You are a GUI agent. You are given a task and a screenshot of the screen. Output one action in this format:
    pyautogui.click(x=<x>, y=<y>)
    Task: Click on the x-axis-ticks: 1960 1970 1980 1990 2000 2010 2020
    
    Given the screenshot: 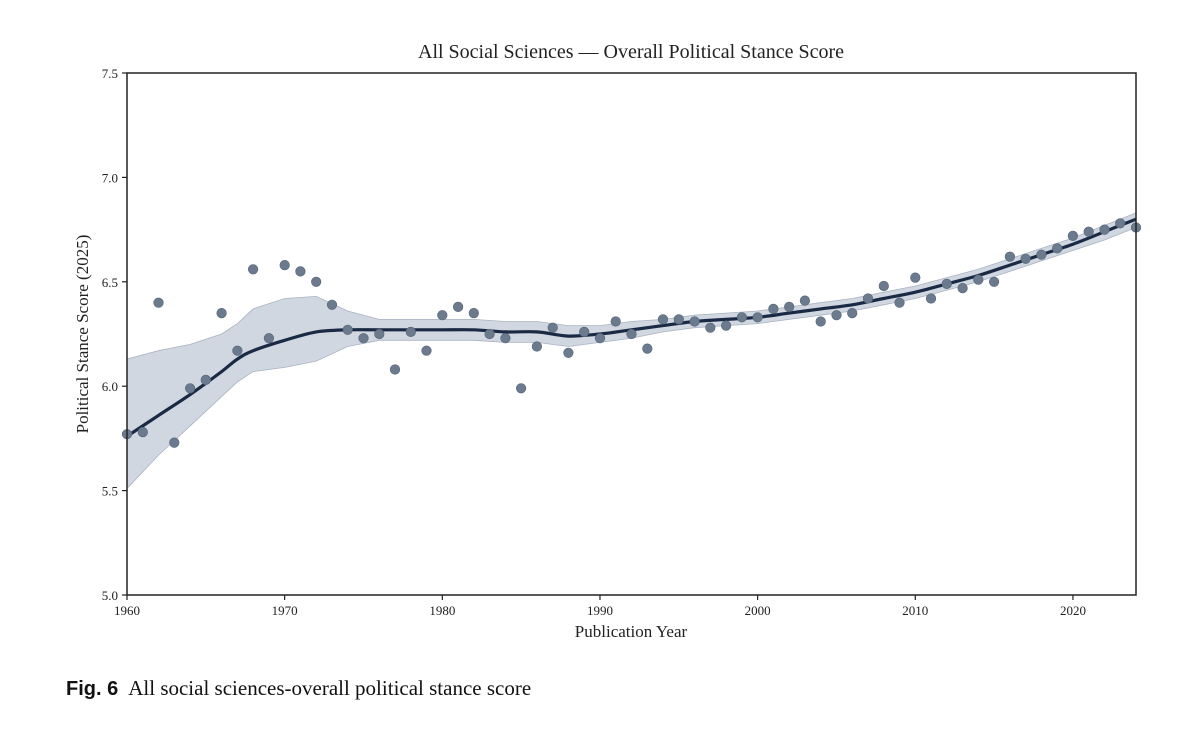 What is the action you would take?
    pyautogui.click(x=600, y=606)
    